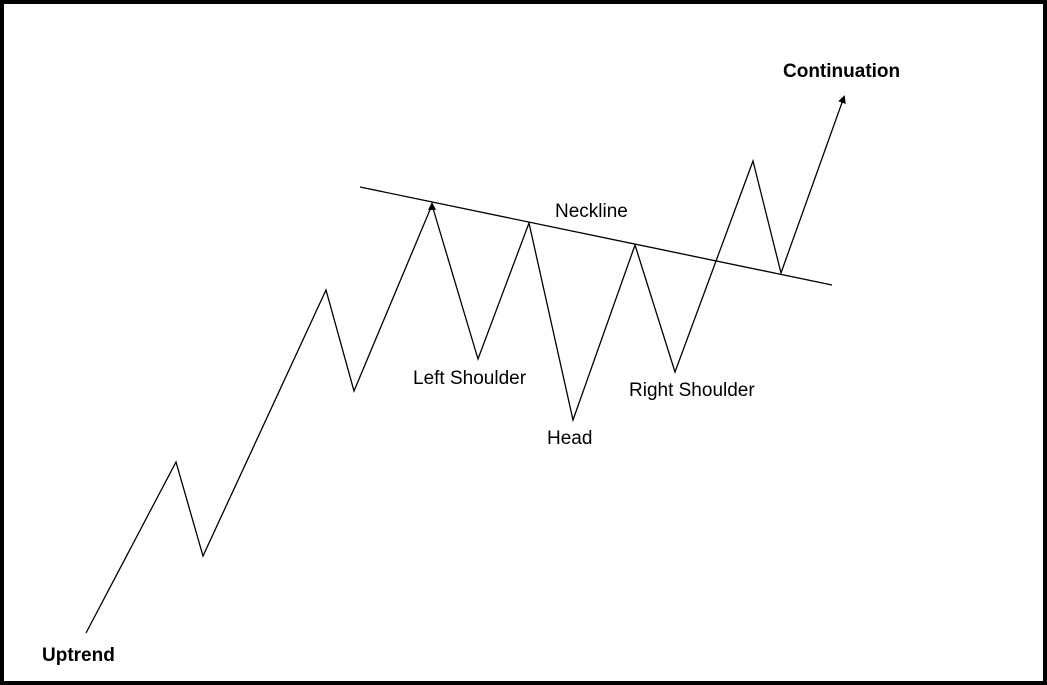 The height and width of the screenshot is (685, 1047). What do you see at coordinates (591, 211) in the screenshot?
I see `neckline-label: Neckline` at bounding box center [591, 211].